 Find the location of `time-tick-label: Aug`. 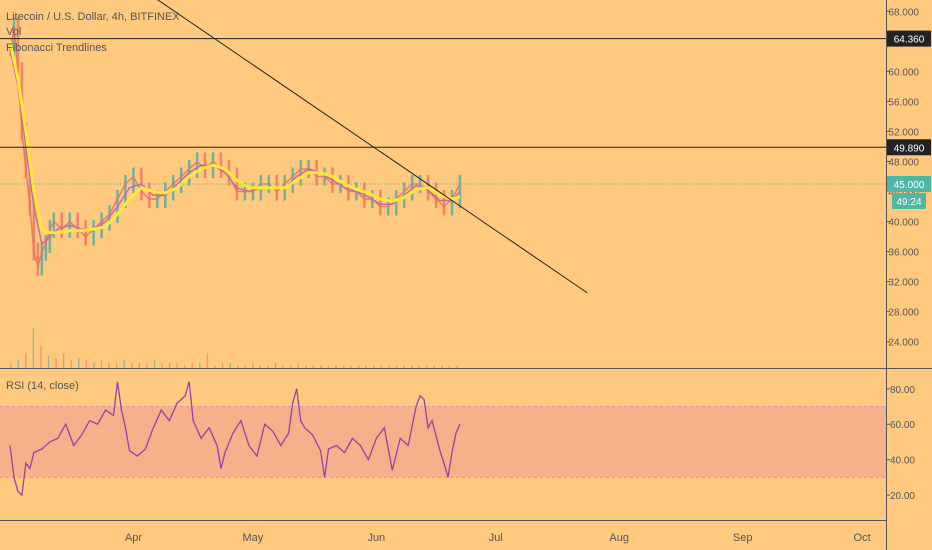

time-tick-label: Aug is located at coordinates (619, 538).